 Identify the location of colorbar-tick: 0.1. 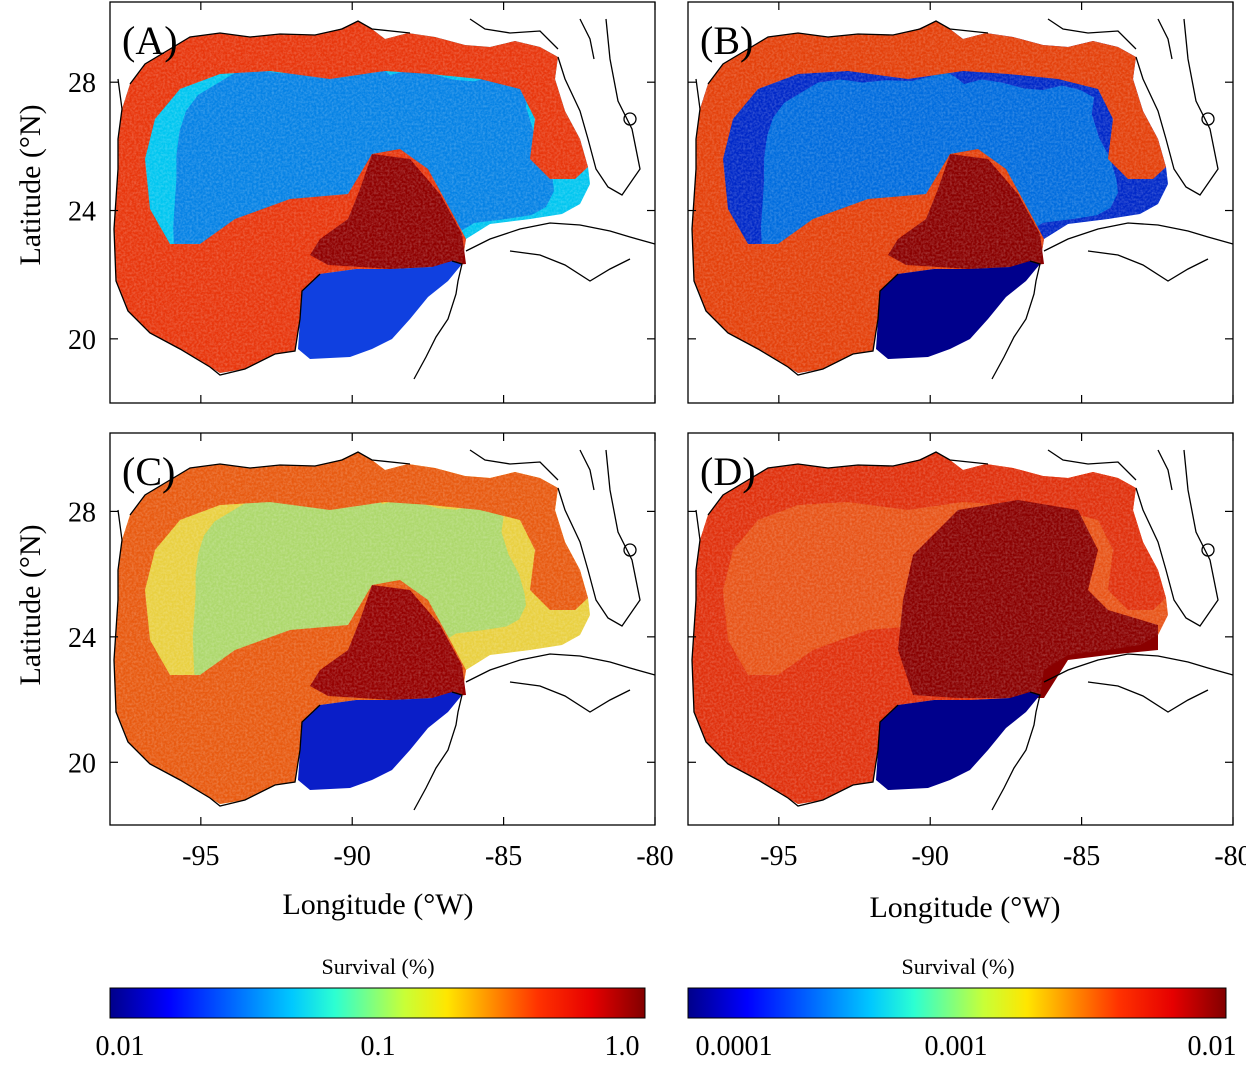
(378, 1046).